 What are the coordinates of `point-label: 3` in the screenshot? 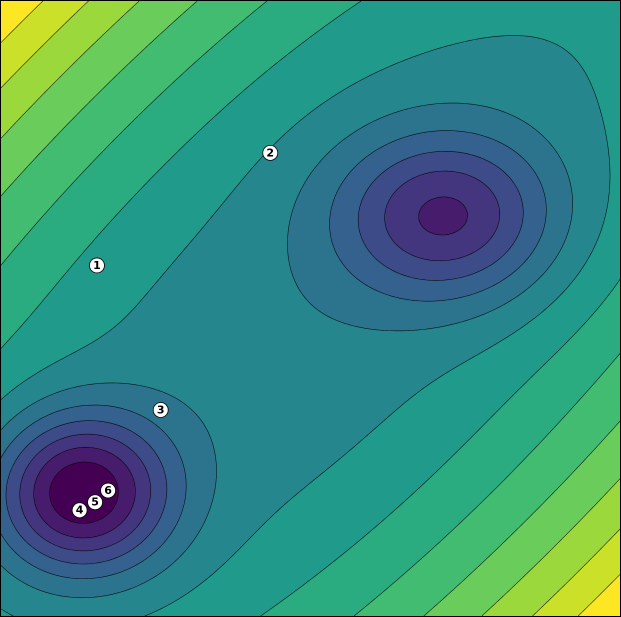 It's located at (161, 409).